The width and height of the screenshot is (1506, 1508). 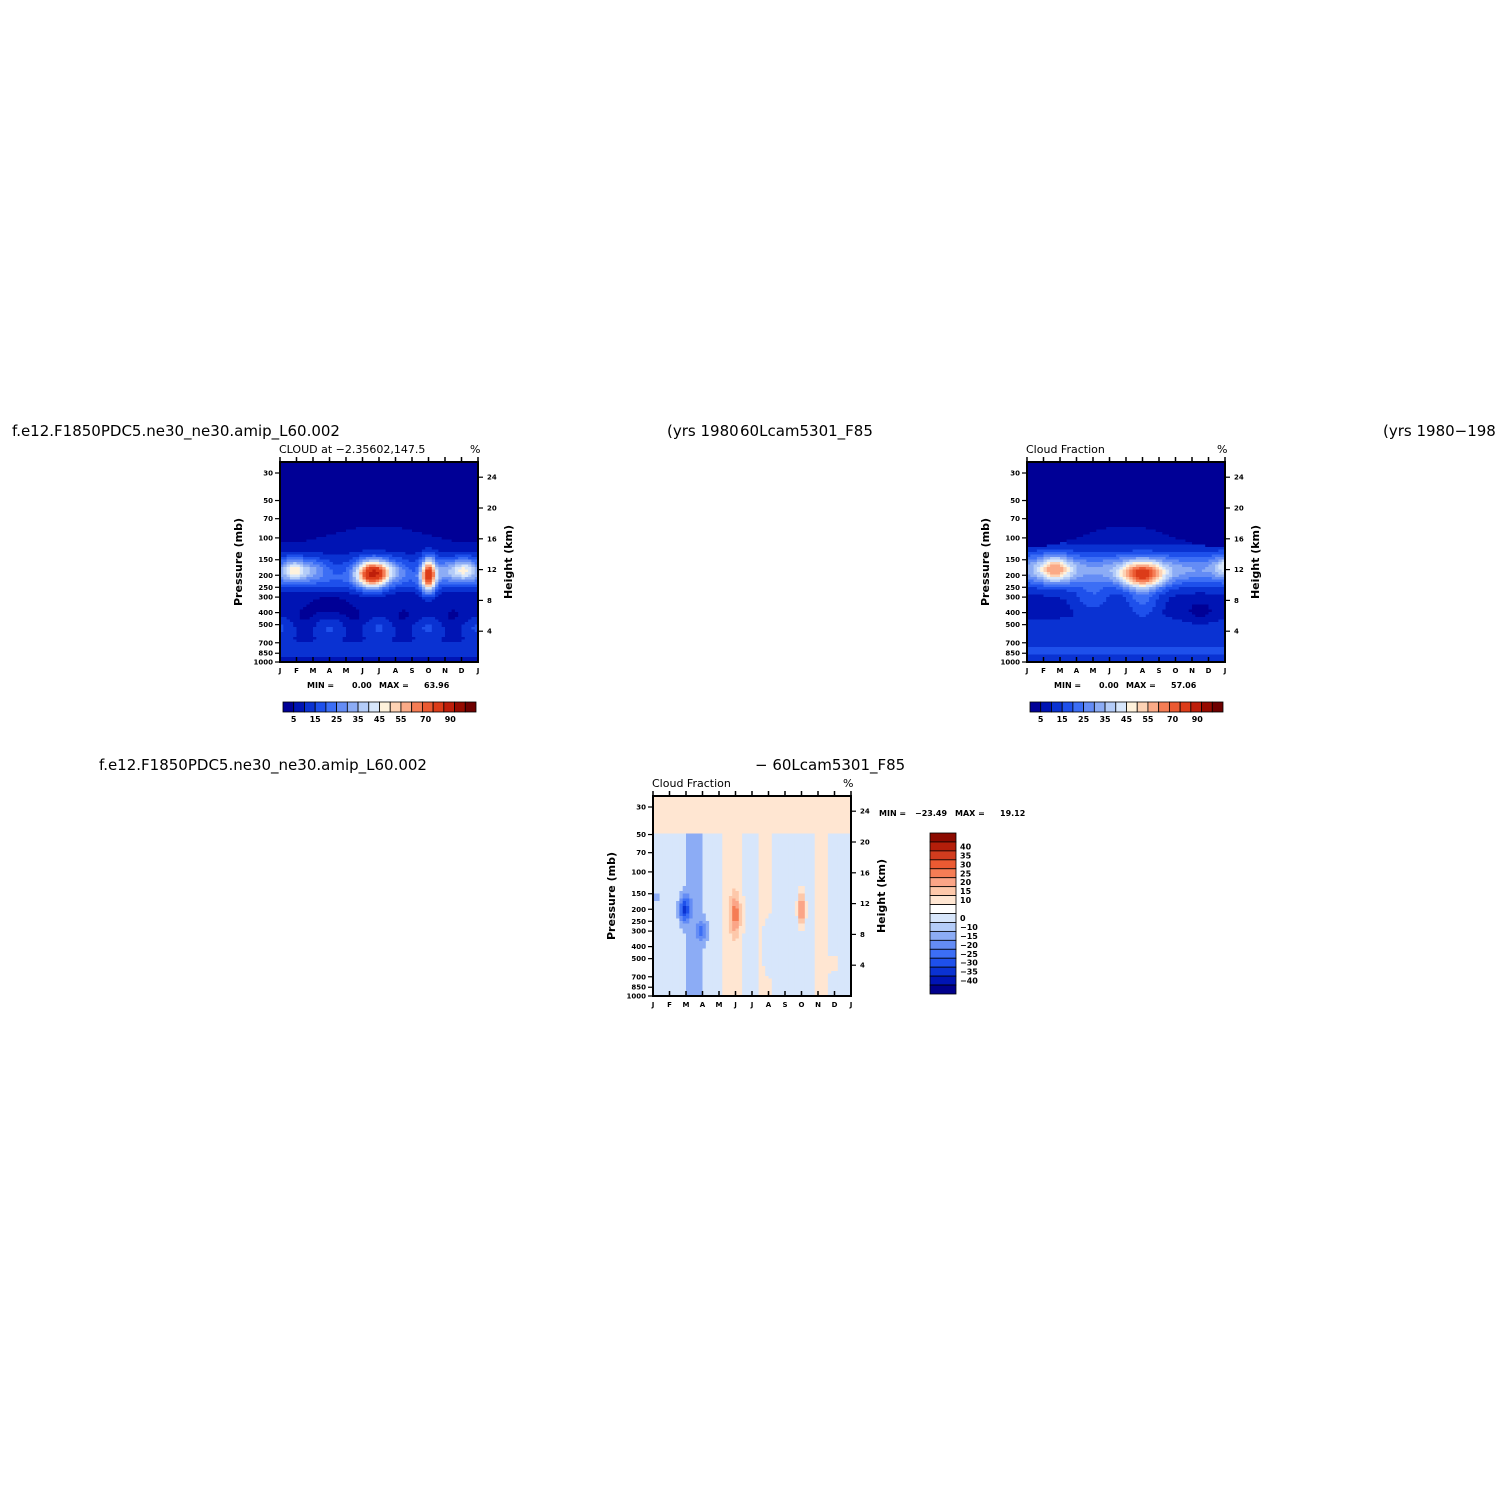 I want to click on panel1-colorbar-swatch, so click(x=320, y=707).